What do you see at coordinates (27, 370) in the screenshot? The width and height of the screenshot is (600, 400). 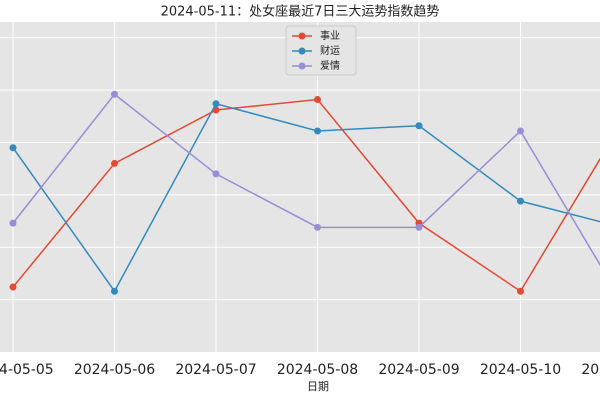 I see `x-tick-label: 2024-05-05` at bounding box center [27, 370].